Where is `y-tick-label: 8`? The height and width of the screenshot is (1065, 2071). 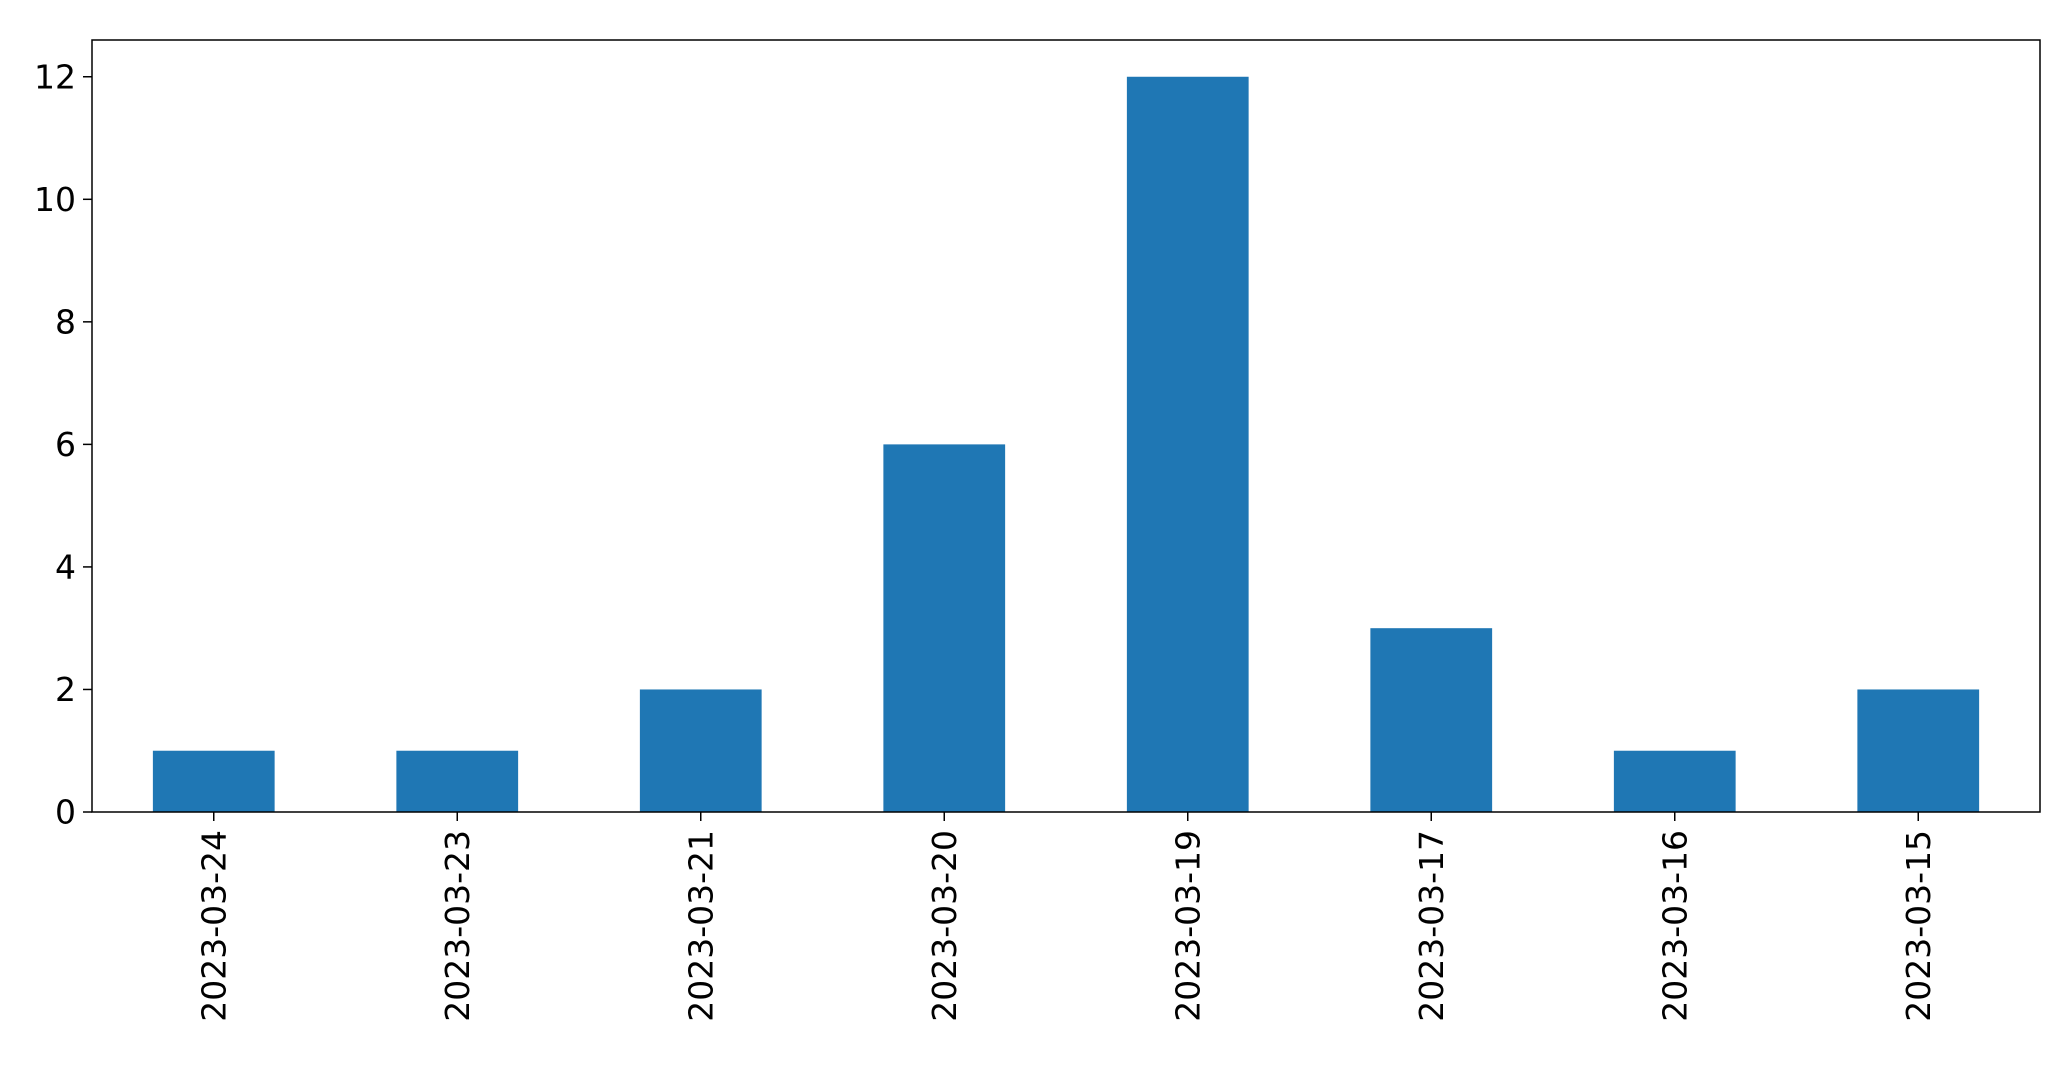
y-tick-label: 8 is located at coordinates (65, 321).